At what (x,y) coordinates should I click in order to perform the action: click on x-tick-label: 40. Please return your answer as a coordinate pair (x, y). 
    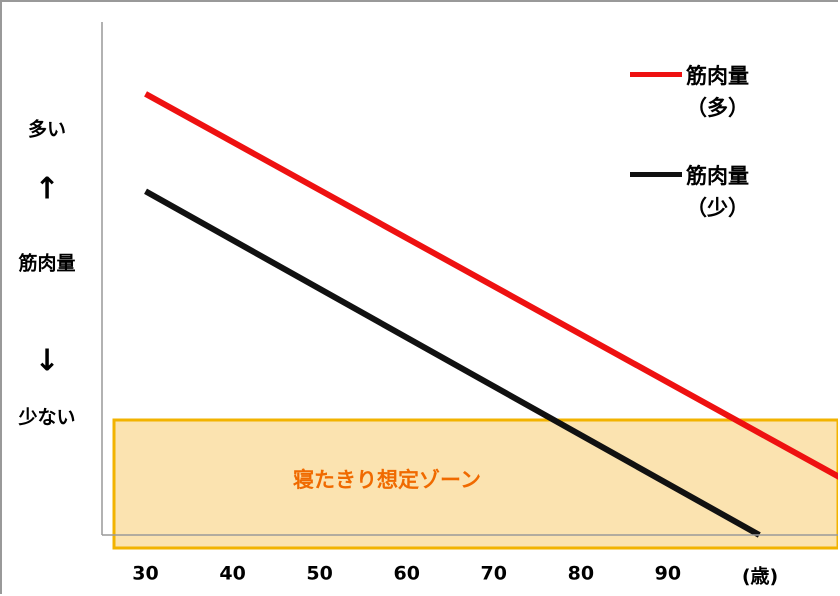
    Looking at the image, I should click on (232, 574).